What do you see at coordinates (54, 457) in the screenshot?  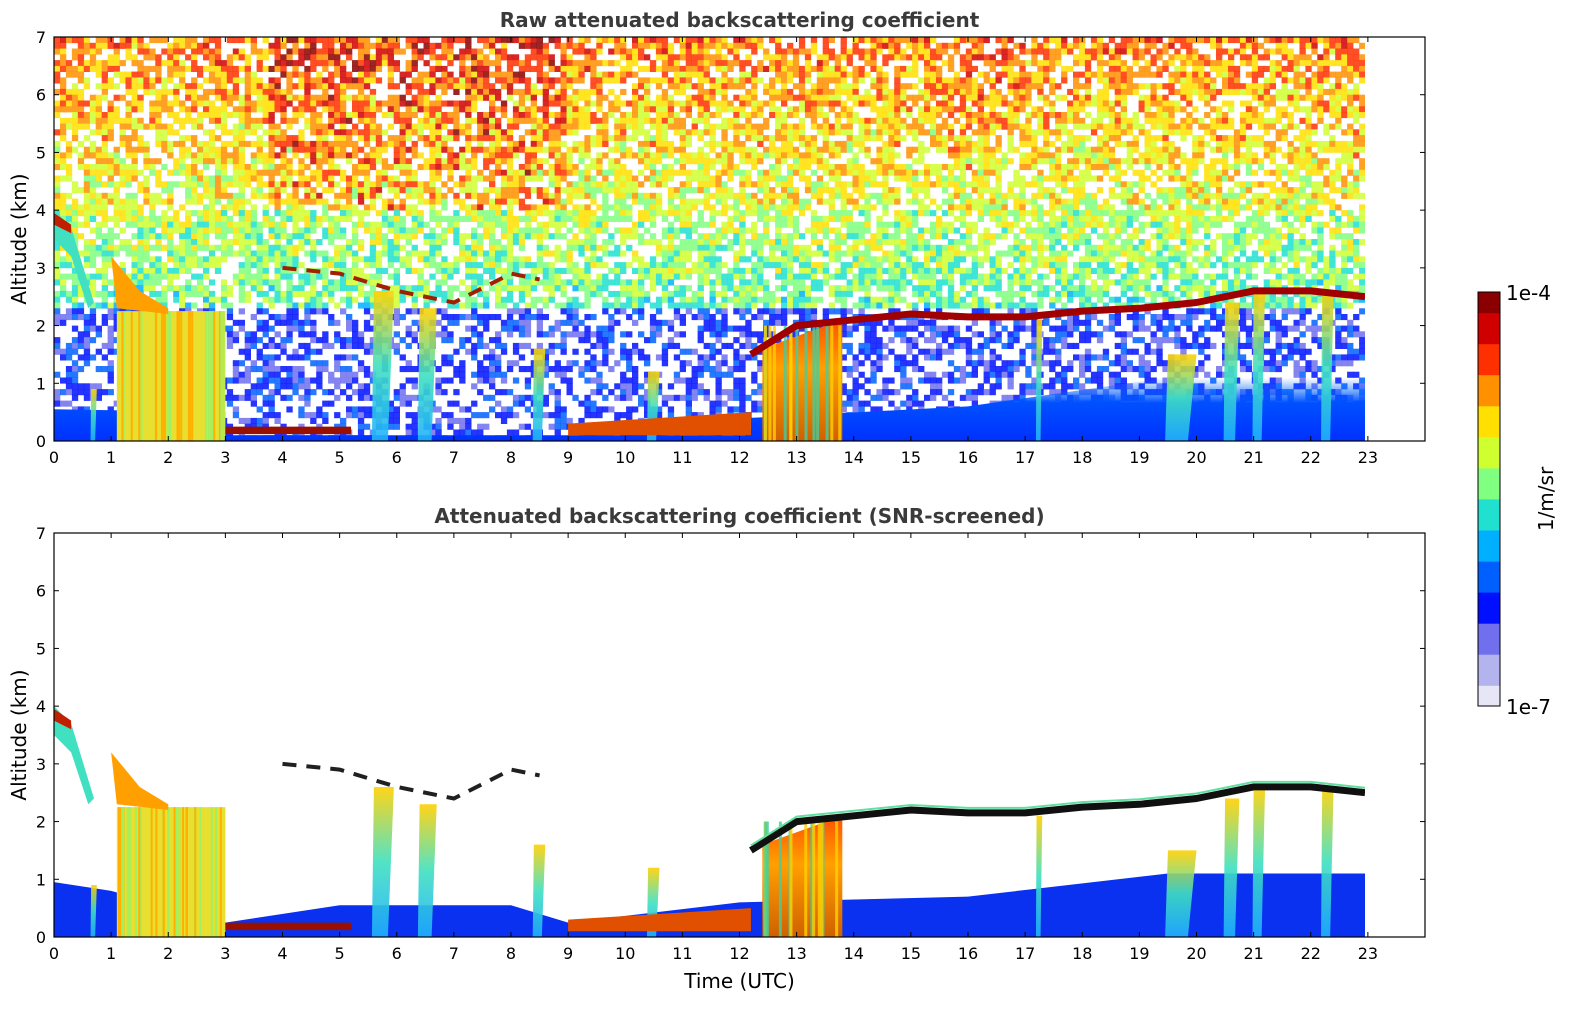 I see `x-tick-label: 0` at bounding box center [54, 457].